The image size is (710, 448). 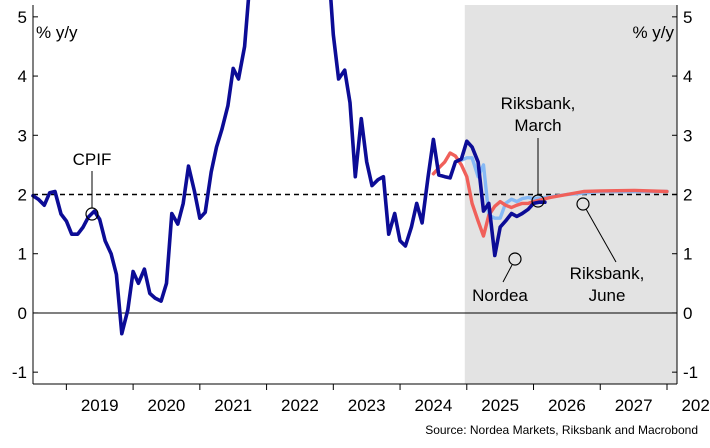 What do you see at coordinates (687, 313) in the screenshot?
I see `y-tick-label-right: 0` at bounding box center [687, 313].